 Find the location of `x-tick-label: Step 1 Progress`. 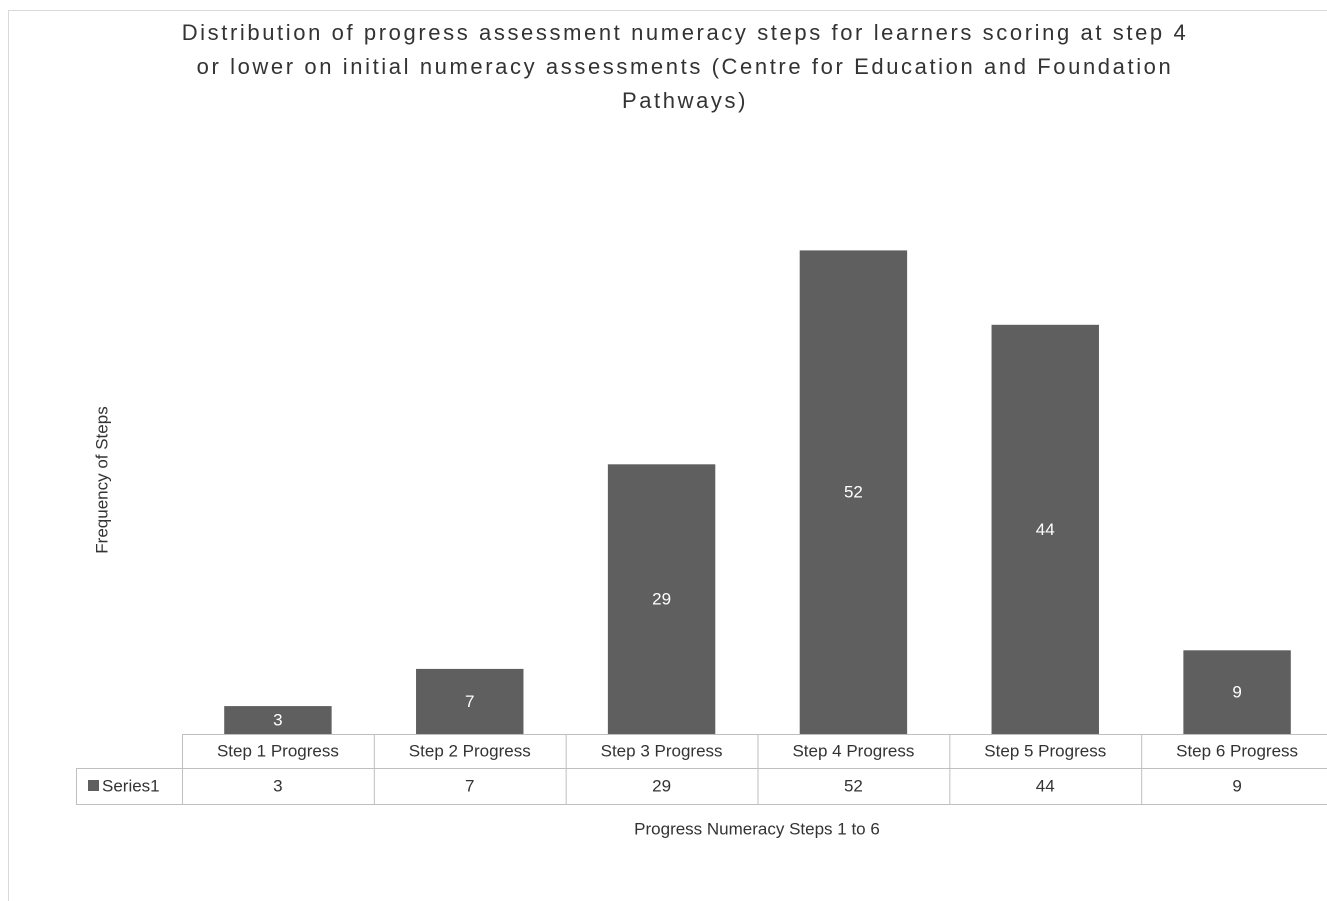

x-tick-label: Step 1 Progress is located at coordinates (278, 750).